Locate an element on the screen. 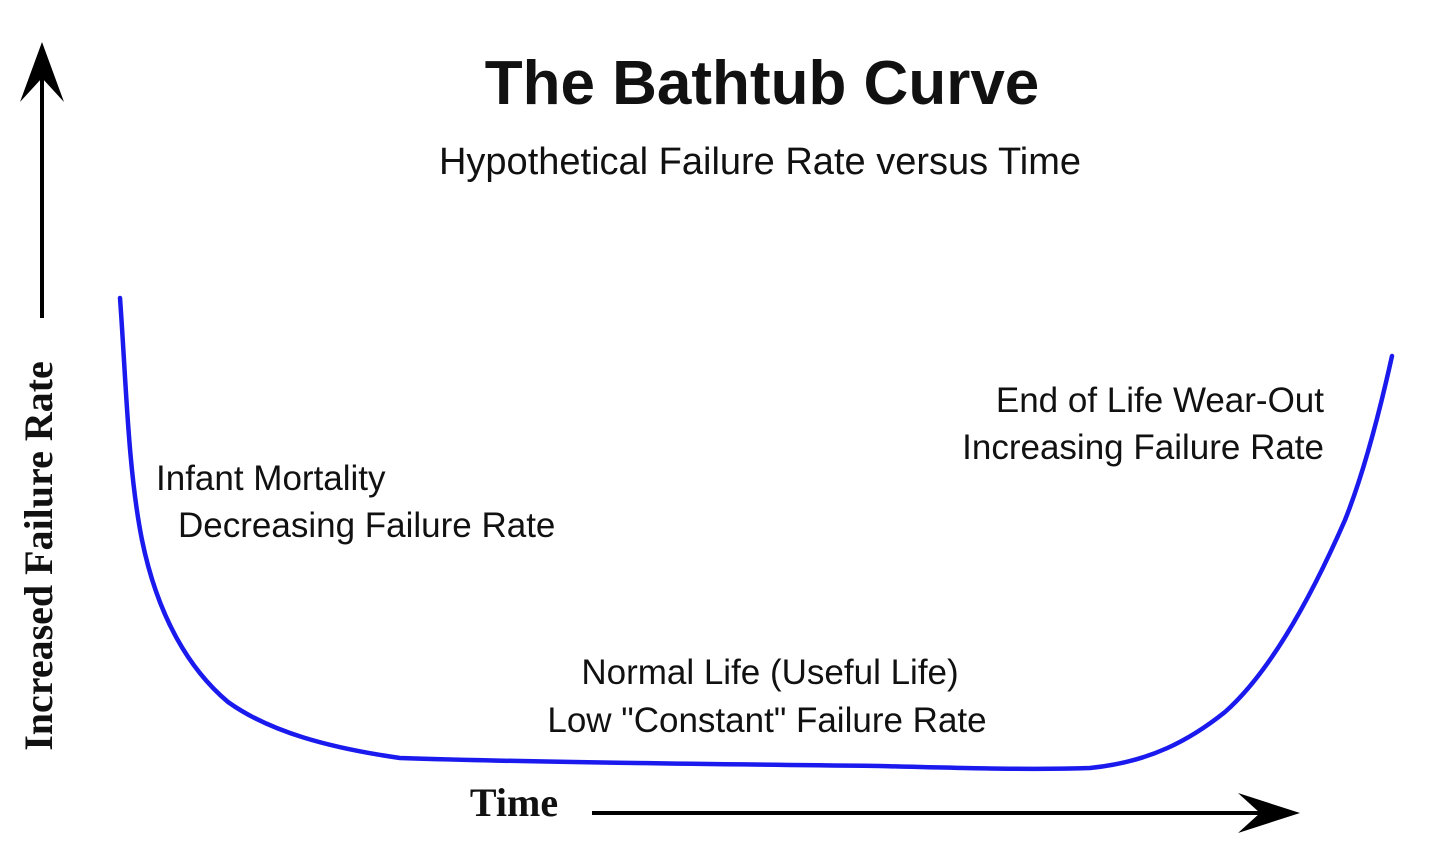  x-axis-arrow is located at coordinates (946, 813).